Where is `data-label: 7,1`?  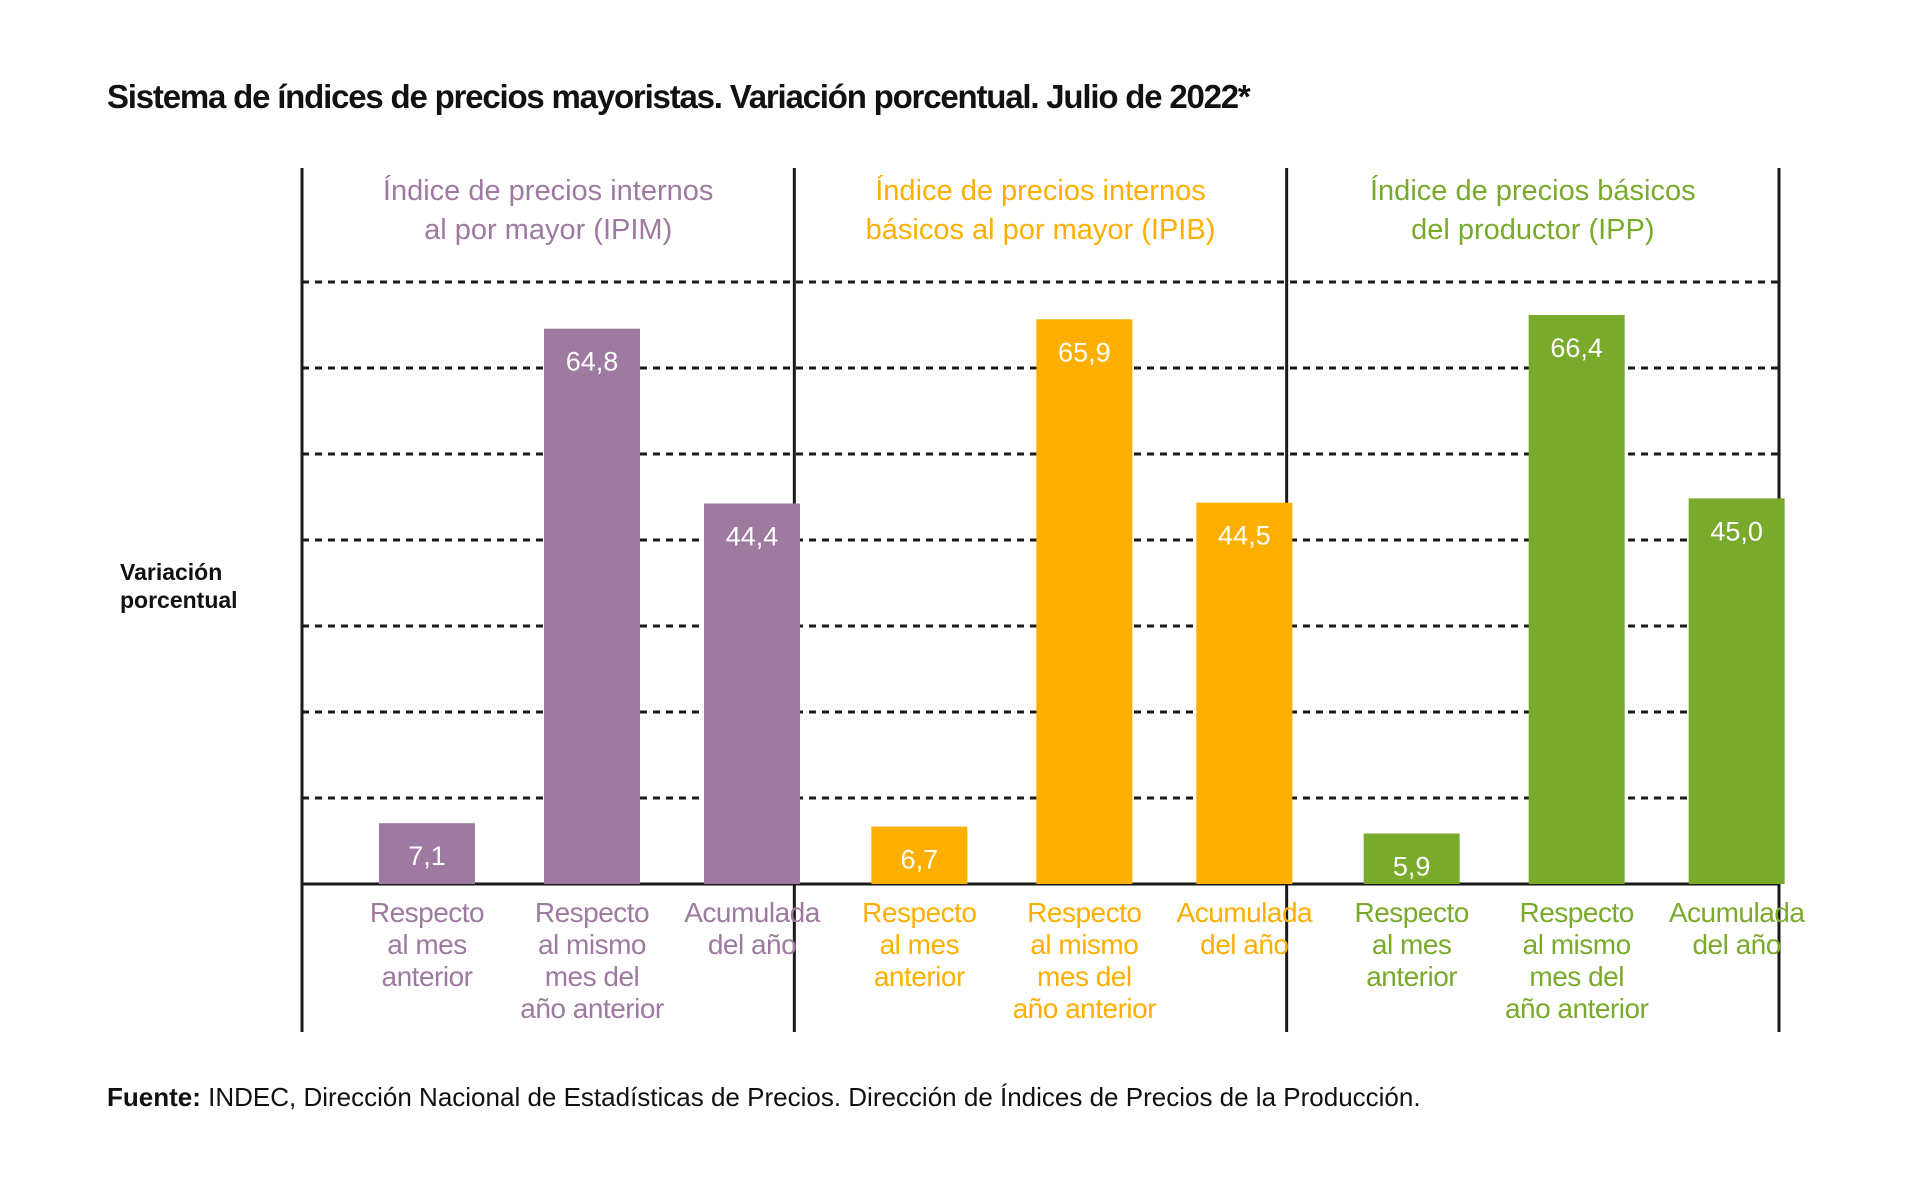
data-label: 7,1 is located at coordinates (427, 856).